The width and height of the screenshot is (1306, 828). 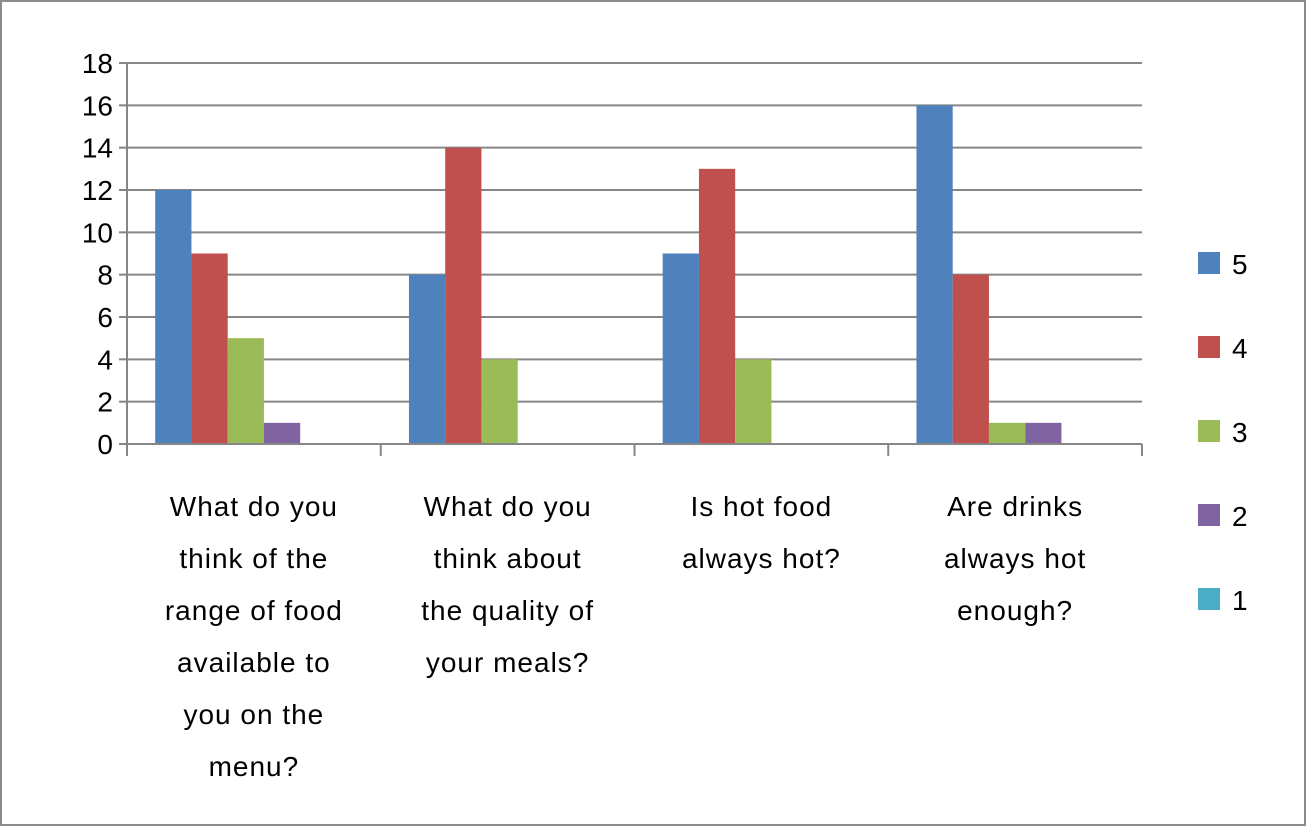 I want to click on x-category-label: Are drinks always hot enough?, so click(x=1015, y=558).